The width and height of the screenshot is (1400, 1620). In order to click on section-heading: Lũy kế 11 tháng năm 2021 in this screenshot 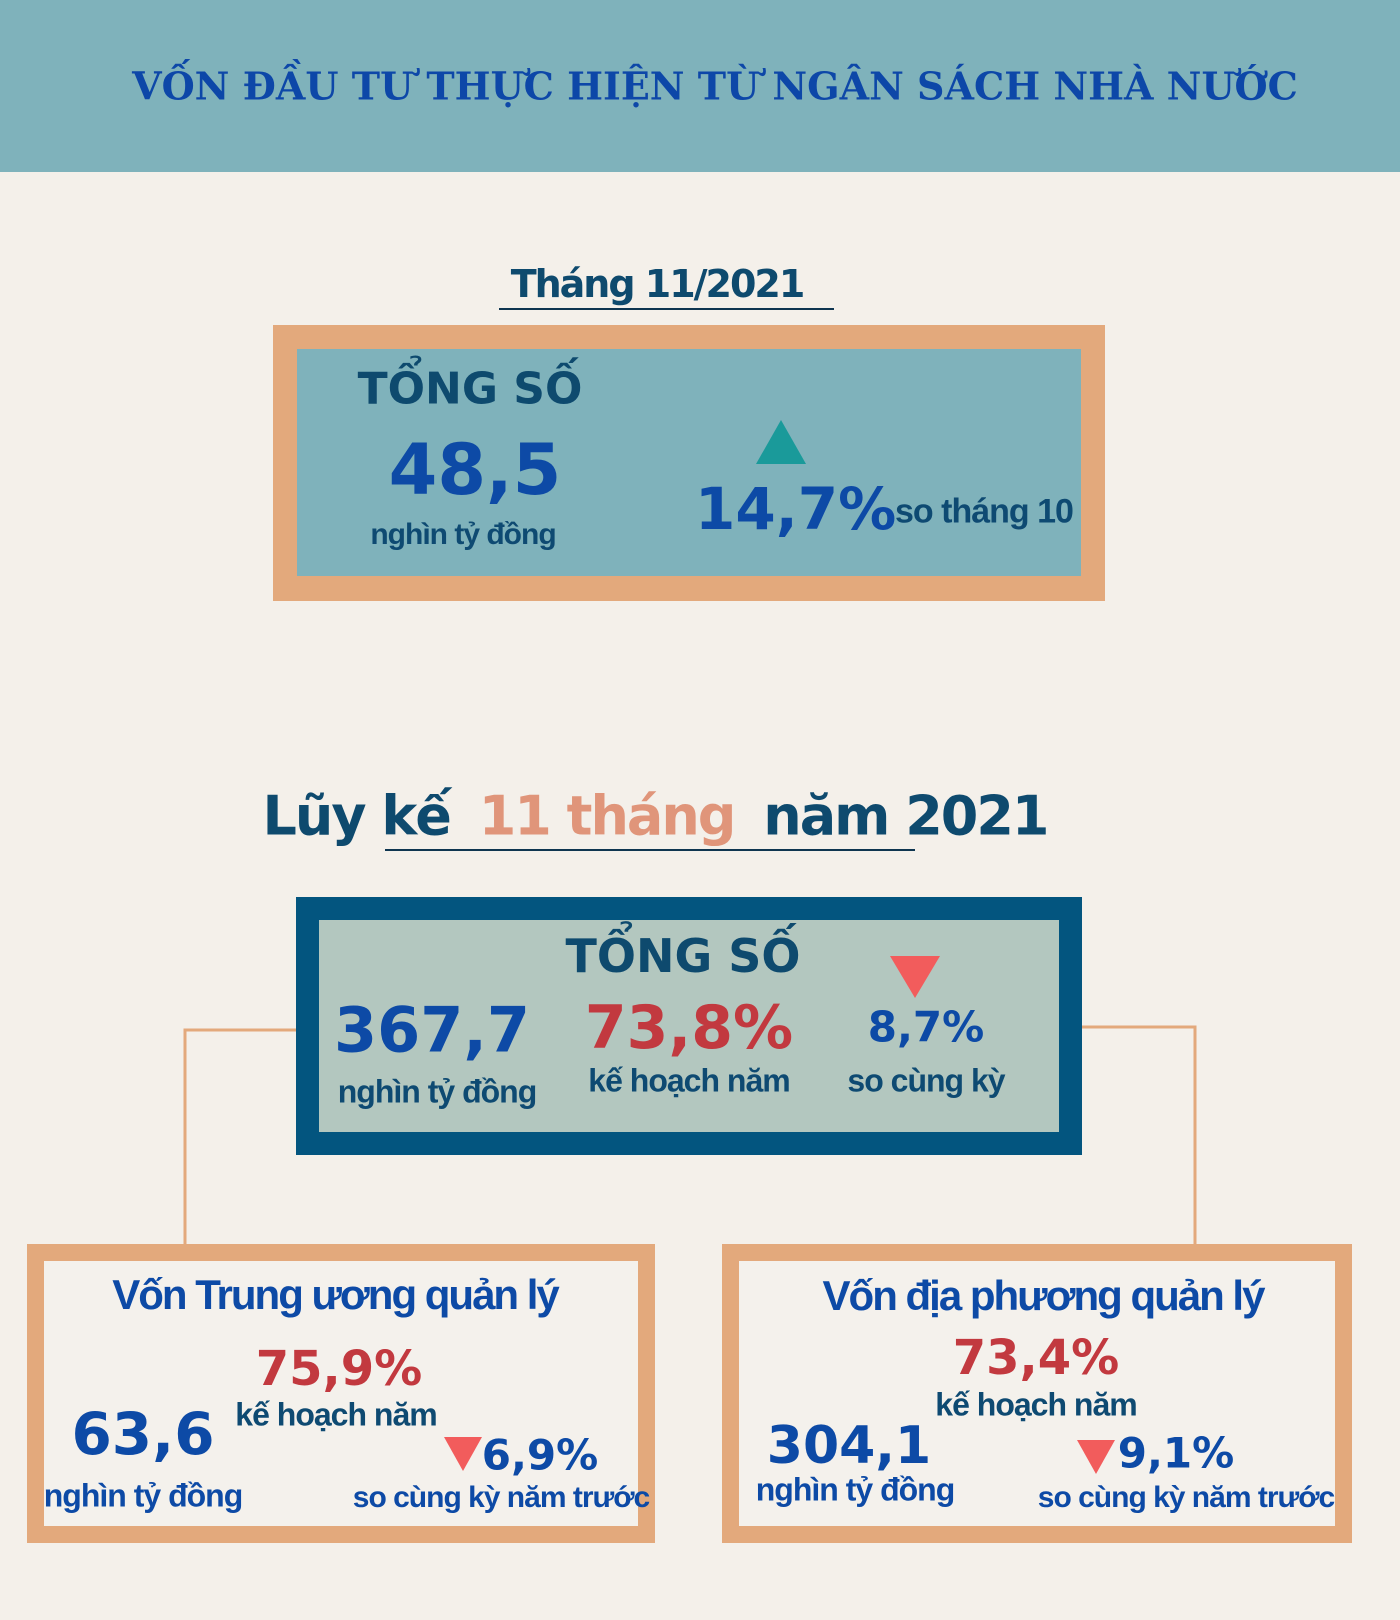, I will do `click(655, 816)`.